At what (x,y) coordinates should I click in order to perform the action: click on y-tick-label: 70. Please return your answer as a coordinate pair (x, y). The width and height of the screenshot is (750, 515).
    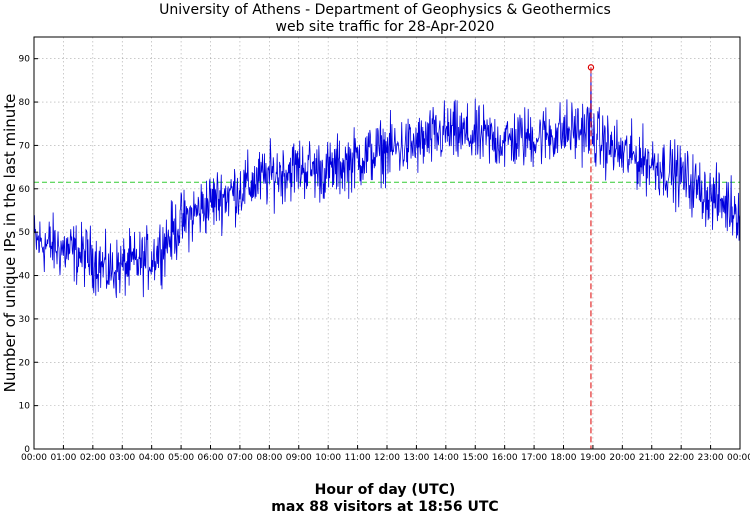
    Looking at the image, I should click on (25, 146).